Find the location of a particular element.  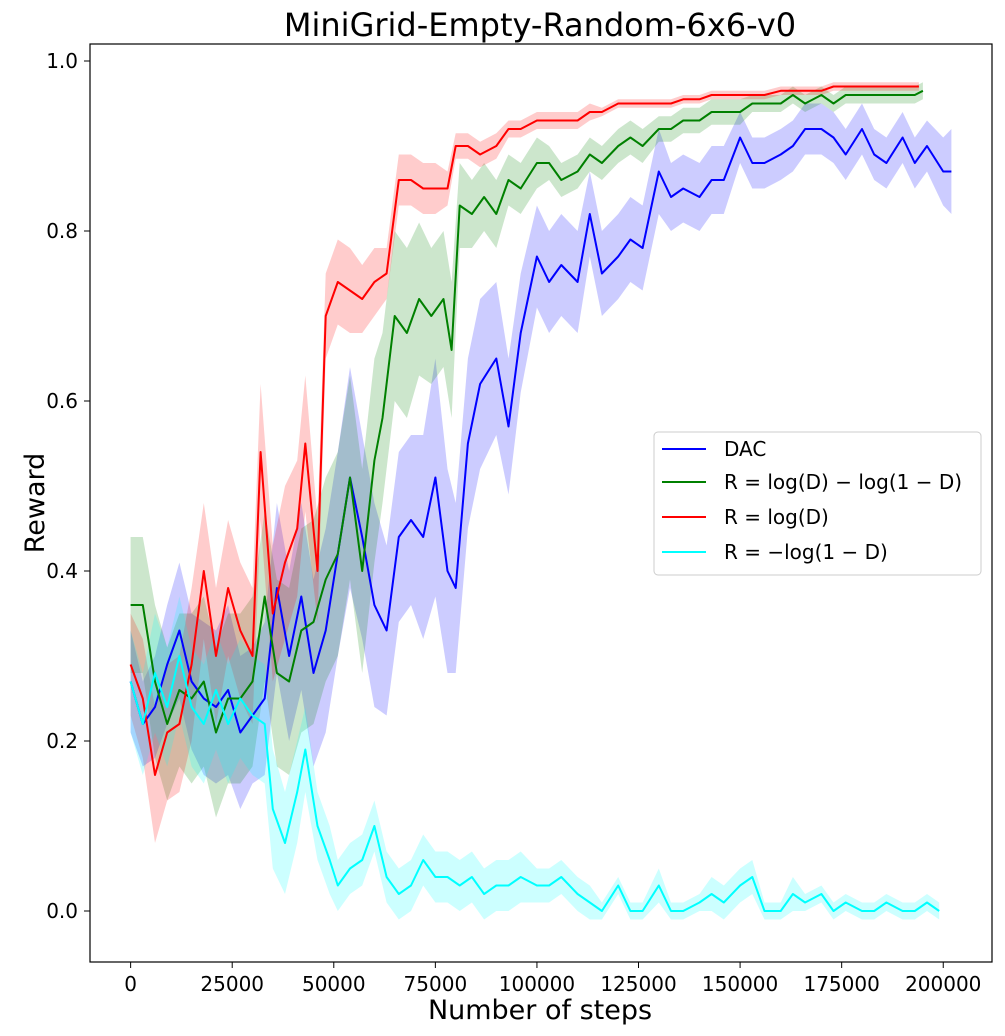

x-tick-label: 100000 is located at coordinates (537, 984).